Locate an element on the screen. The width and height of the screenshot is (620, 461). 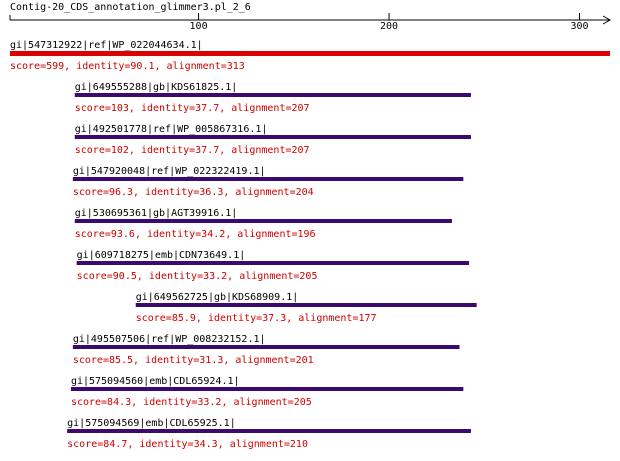
hit-label: score=103, identity=37.7, alignment=207 is located at coordinates (192, 108).